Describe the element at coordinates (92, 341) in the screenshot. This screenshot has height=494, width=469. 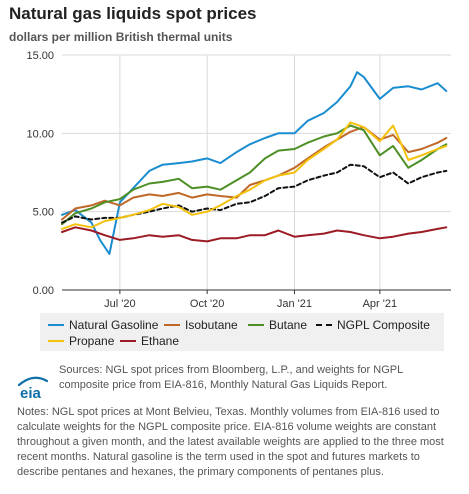
I see `legend-label: Propane` at that location.